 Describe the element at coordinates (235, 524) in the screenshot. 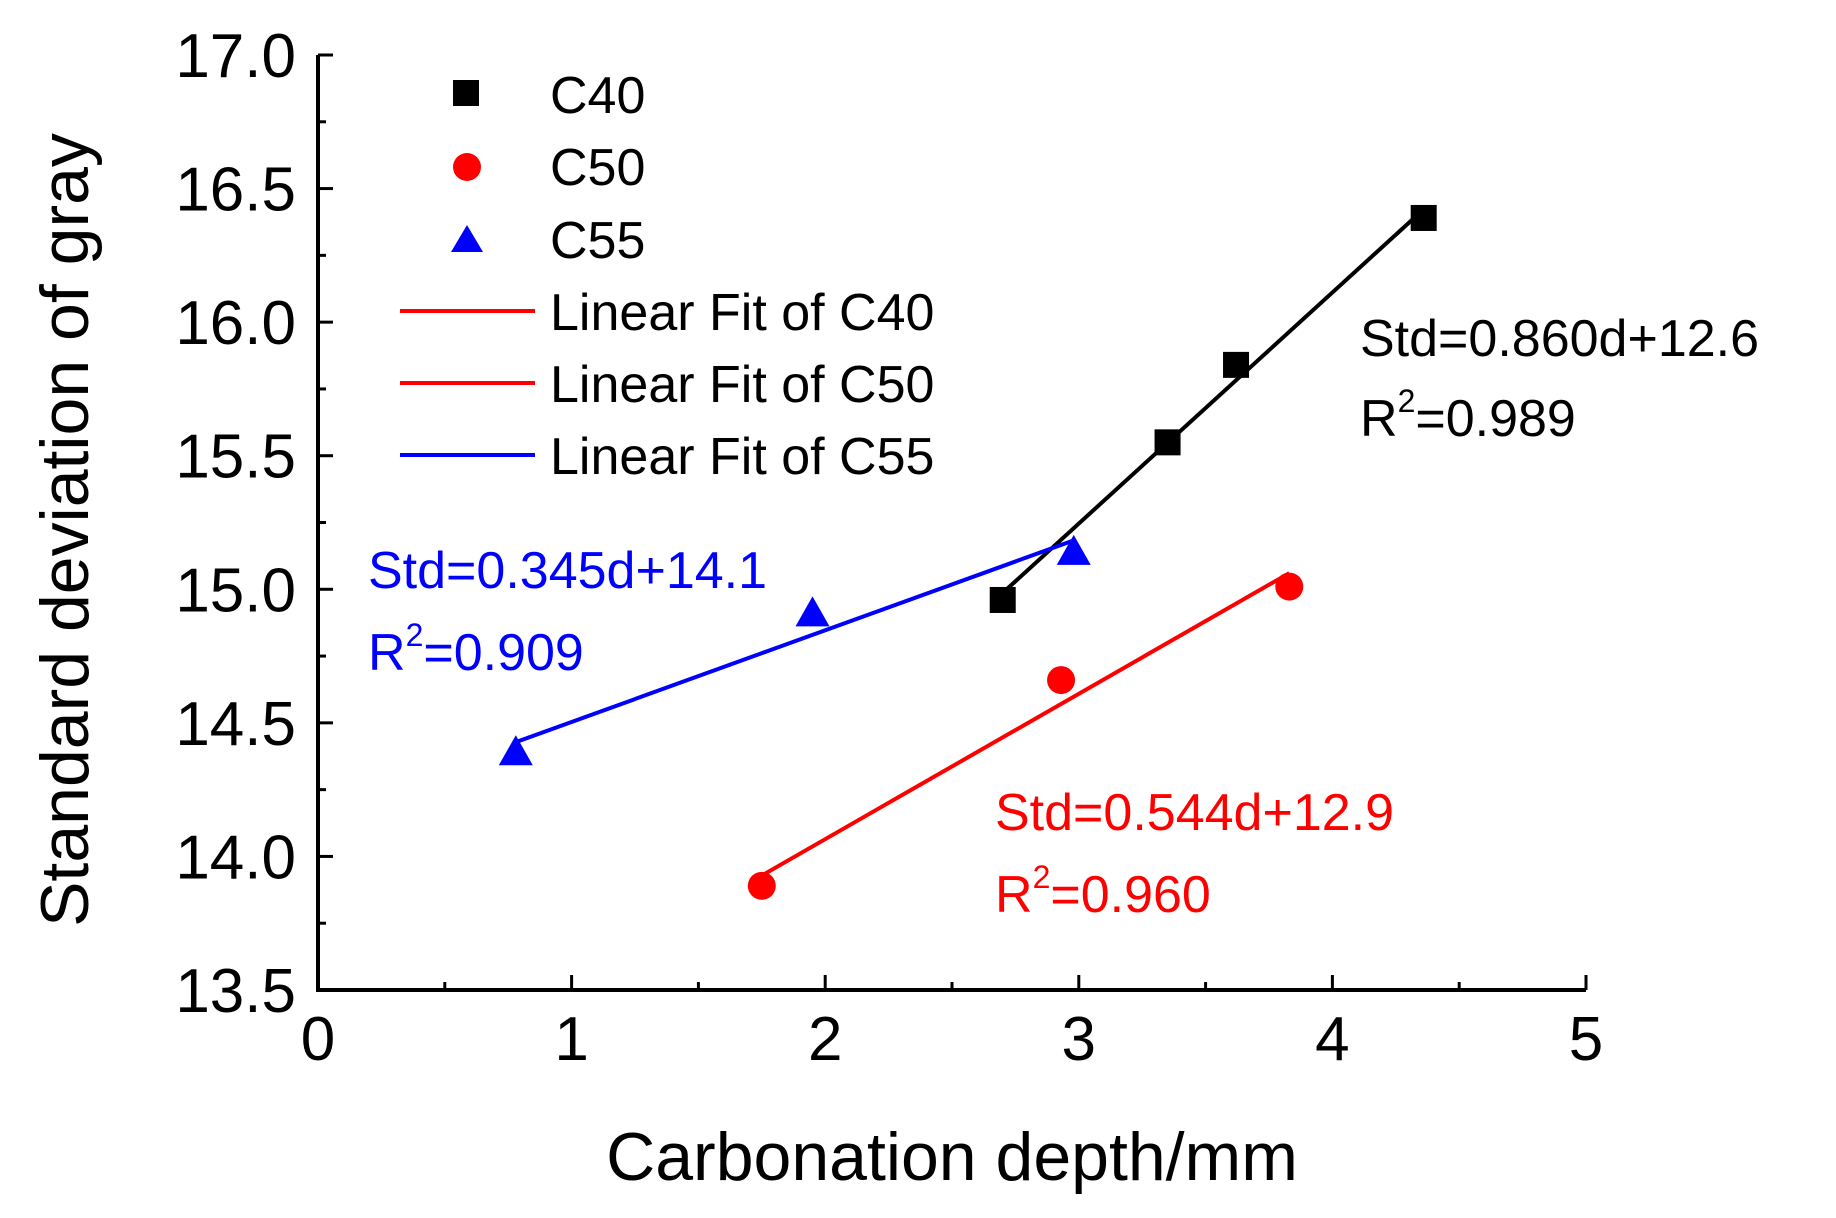

I see `y-tick-labels: 13.5 14.0 14.5 15.0 15.5 16.0 16.5 17.0` at that location.